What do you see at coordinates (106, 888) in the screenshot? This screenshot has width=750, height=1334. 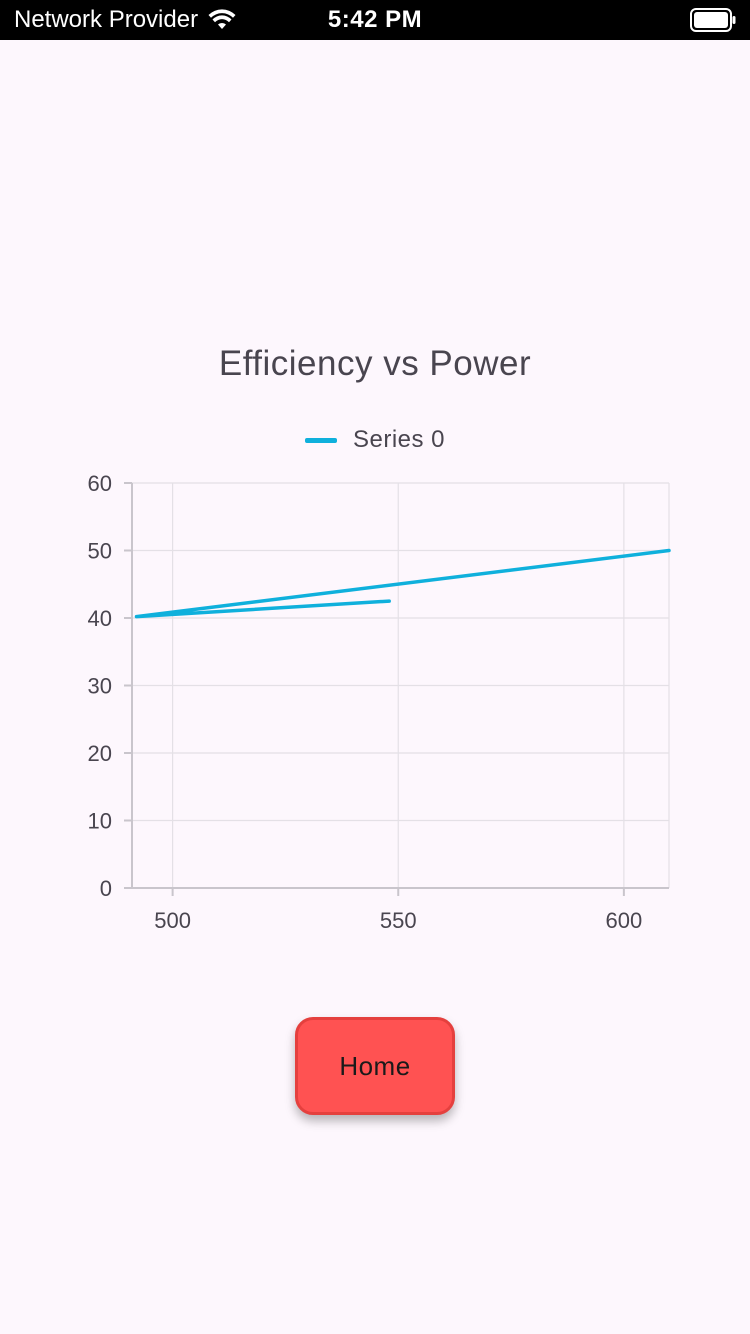 I see `y-tick-label: 0` at bounding box center [106, 888].